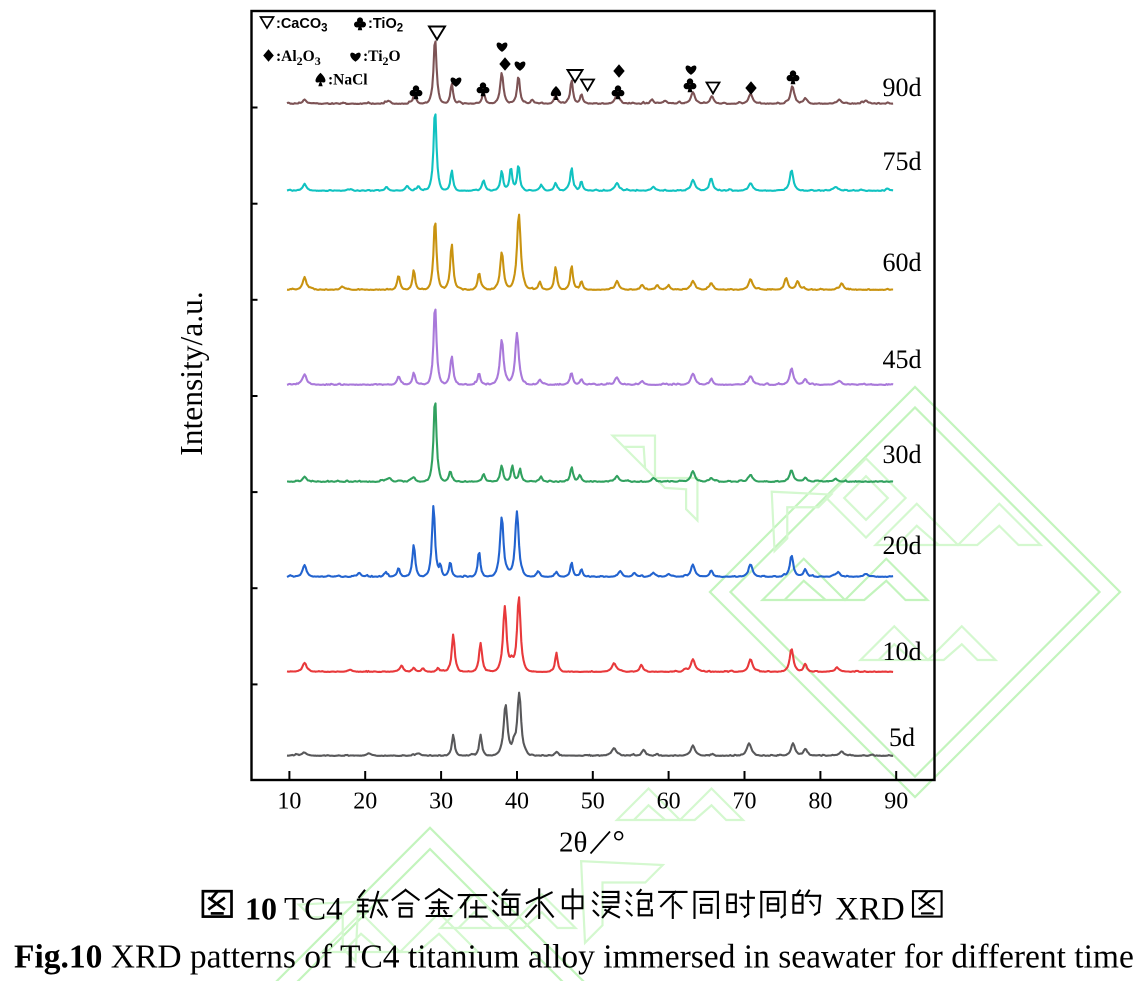 This screenshot has height=981, width=1137. What do you see at coordinates (902, 737) in the screenshot?
I see `svg-text: 5d` at bounding box center [902, 737].